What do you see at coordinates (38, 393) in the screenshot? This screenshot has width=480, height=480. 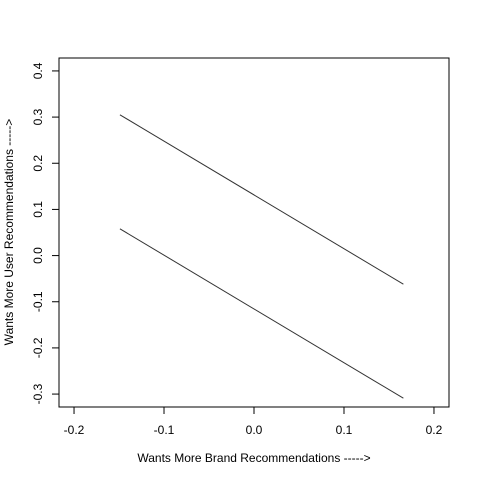 I see `y-tick-label: -0.3` at bounding box center [38, 393].